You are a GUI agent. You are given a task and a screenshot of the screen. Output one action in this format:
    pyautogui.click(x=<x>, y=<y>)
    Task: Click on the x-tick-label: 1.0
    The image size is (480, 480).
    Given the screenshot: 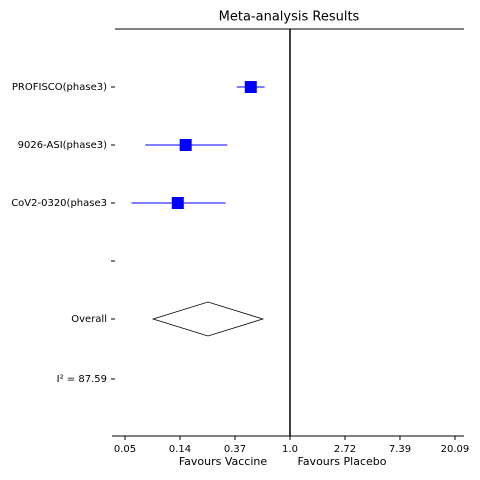 What is the action you would take?
    pyautogui.click(x=290, y=449)
    